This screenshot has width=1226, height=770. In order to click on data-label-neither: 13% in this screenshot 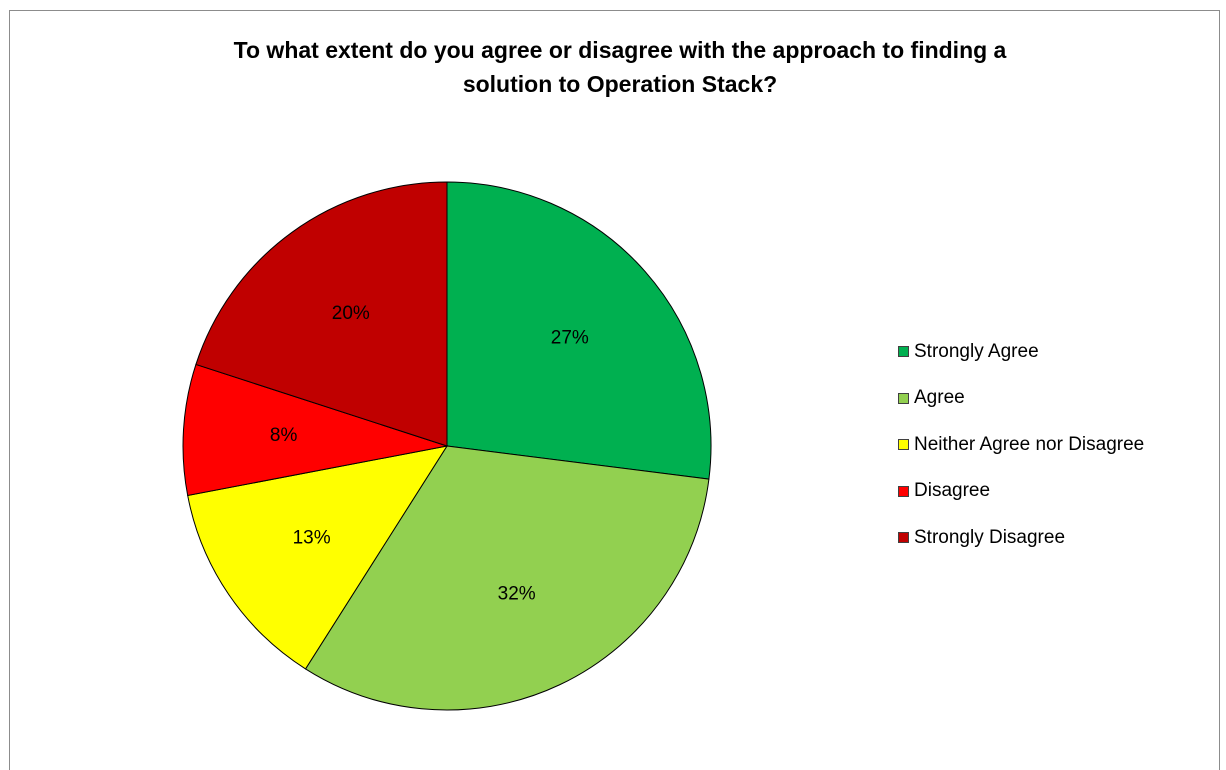, I will do `click(312, 538)`.